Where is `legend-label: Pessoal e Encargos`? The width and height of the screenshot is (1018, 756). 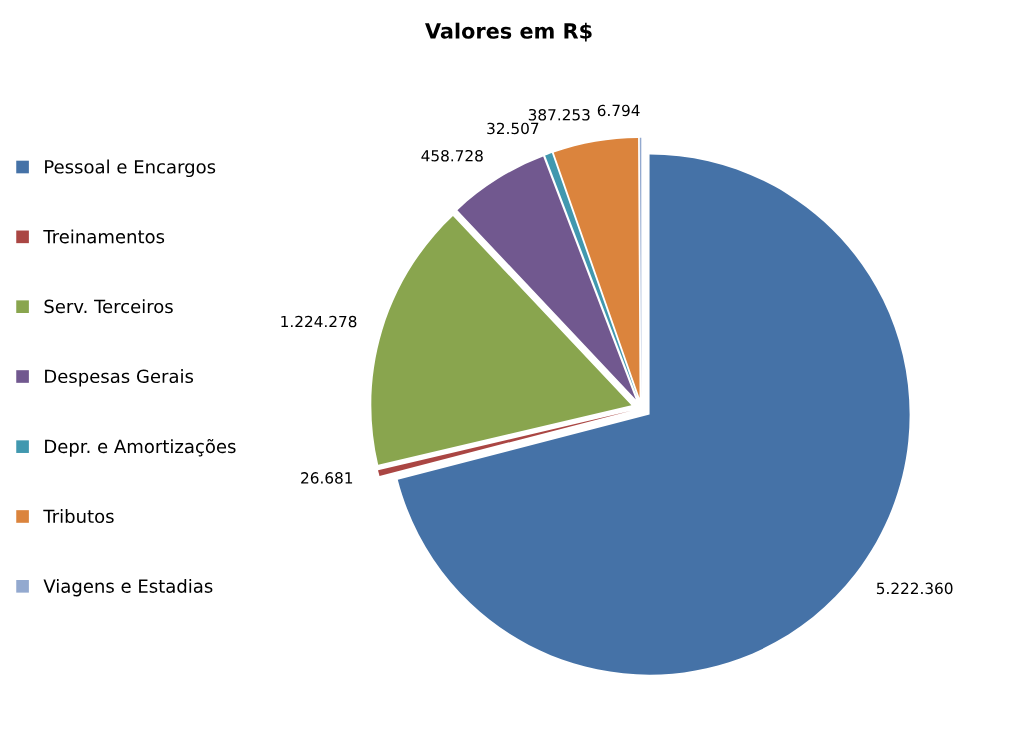
legend-label: Pessoal e Encargos is located at coordinates (130, 168).